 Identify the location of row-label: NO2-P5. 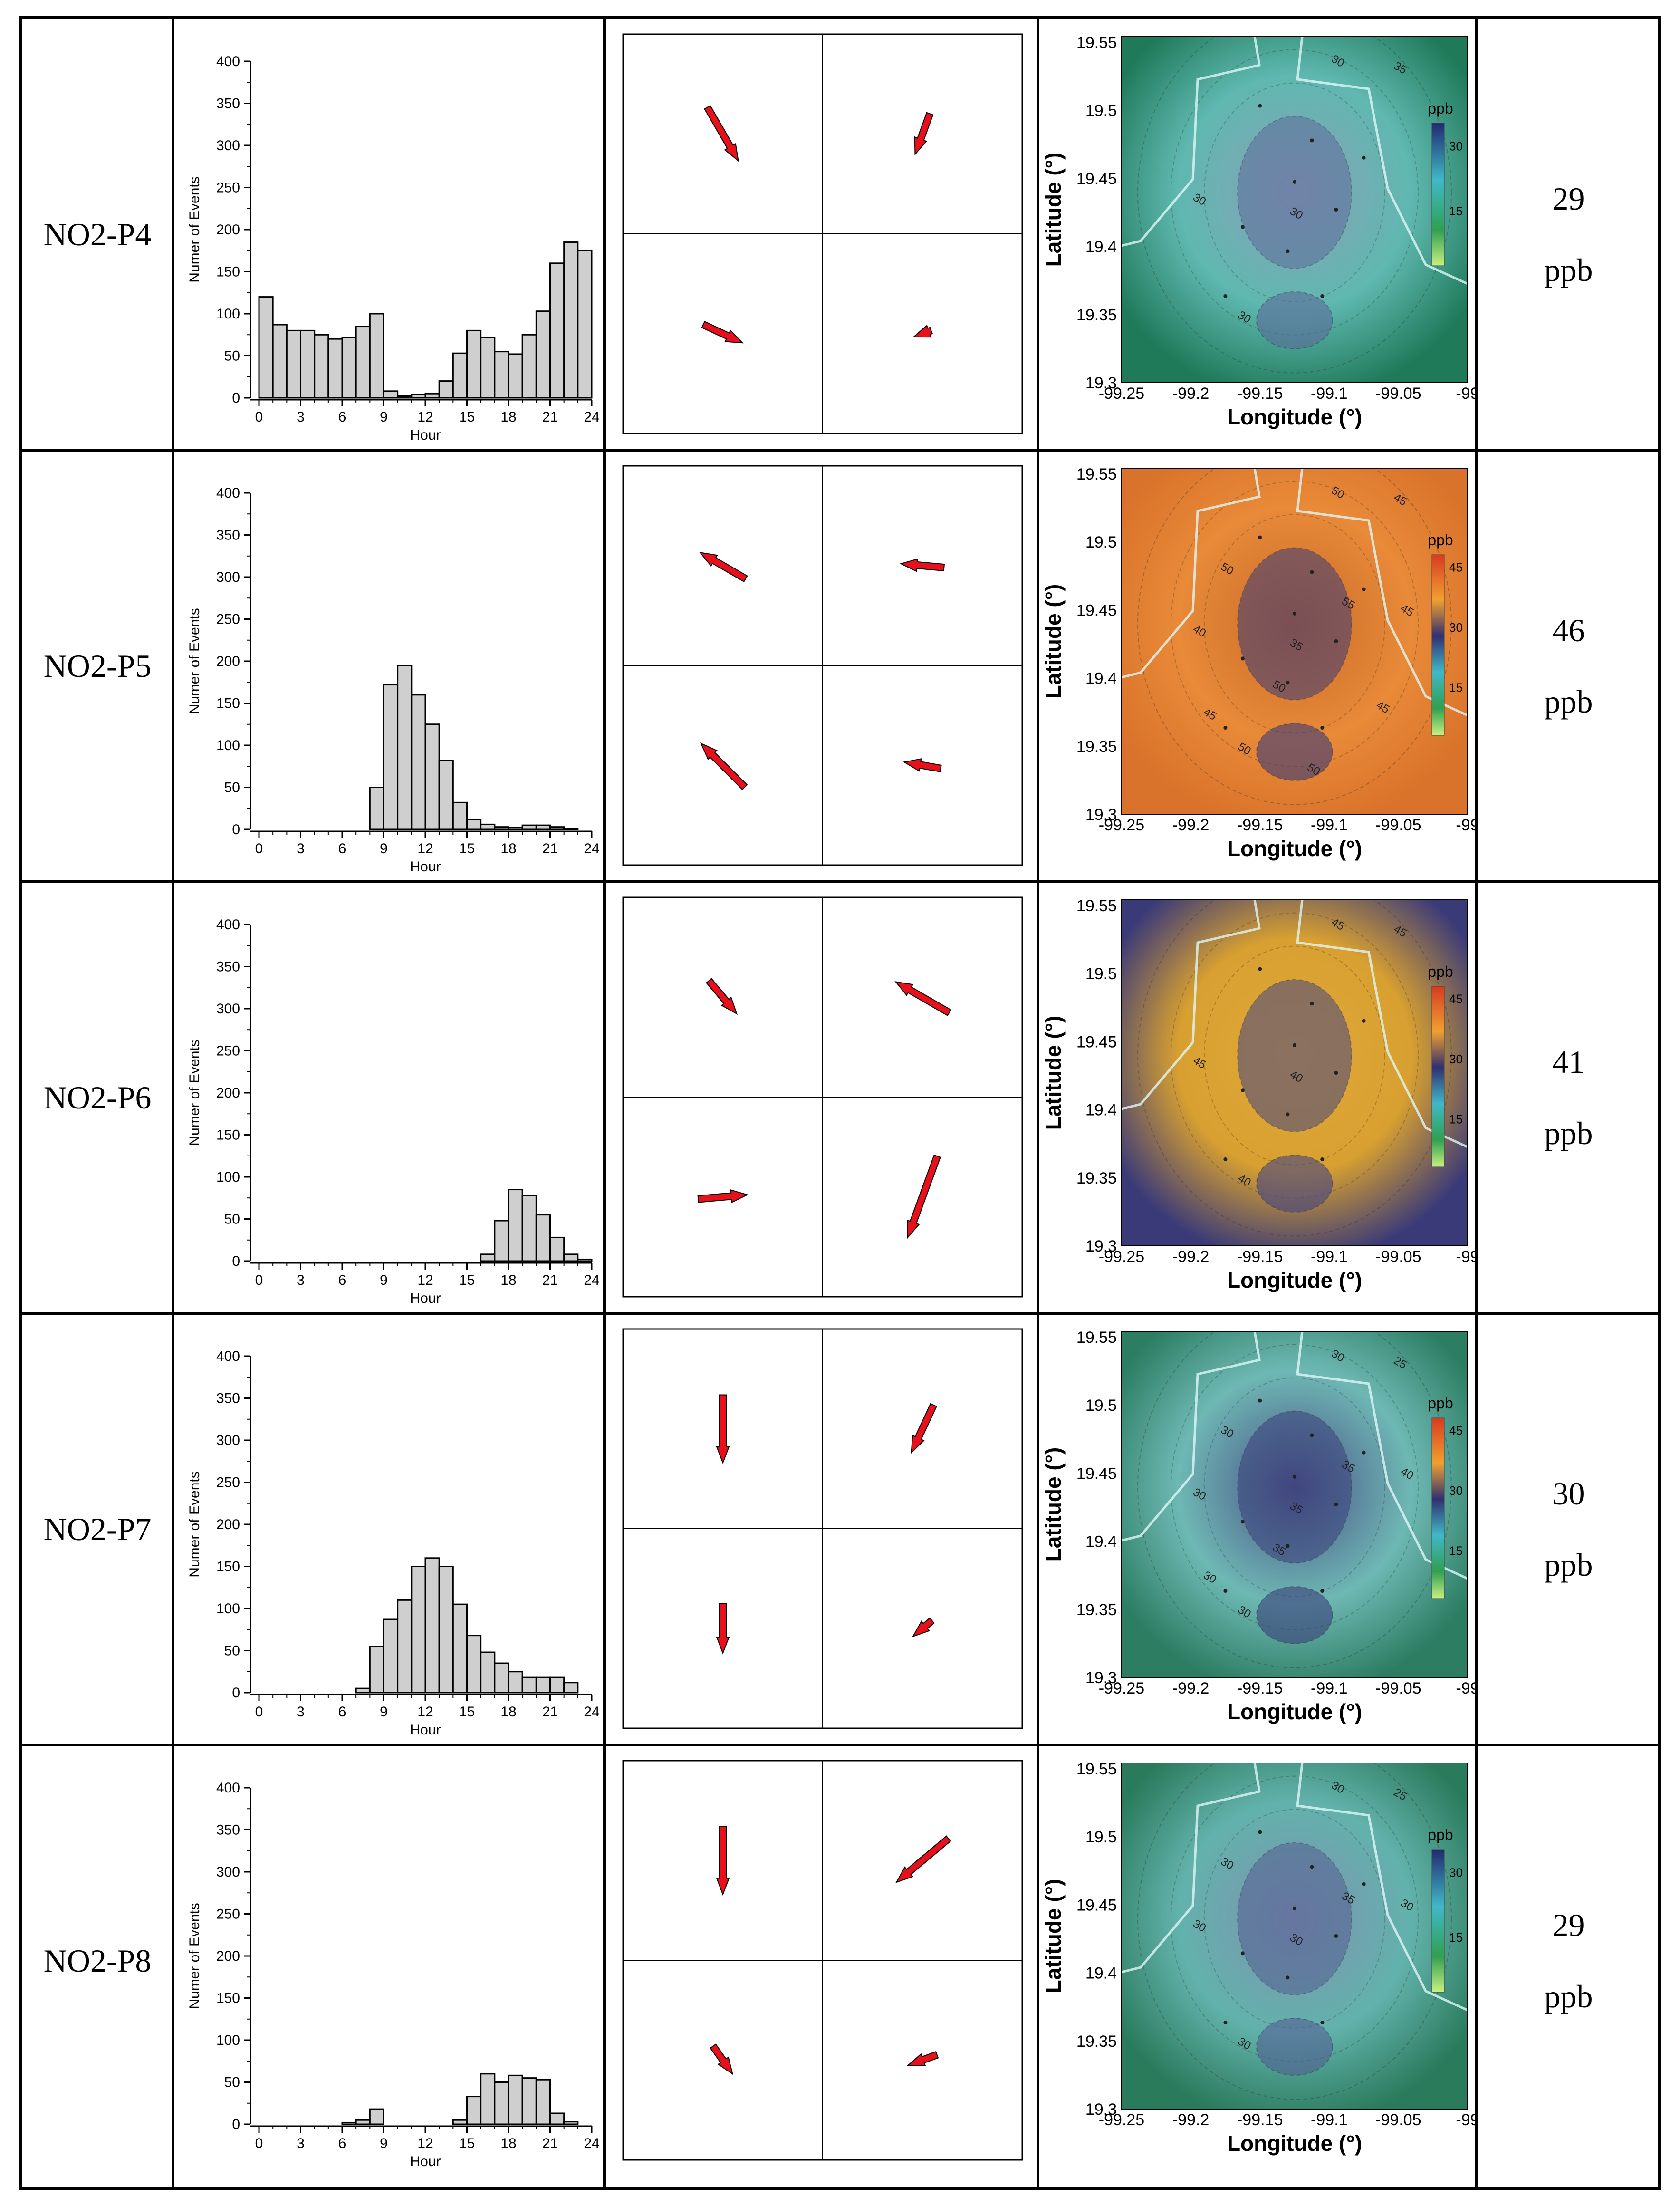
(97, 665).